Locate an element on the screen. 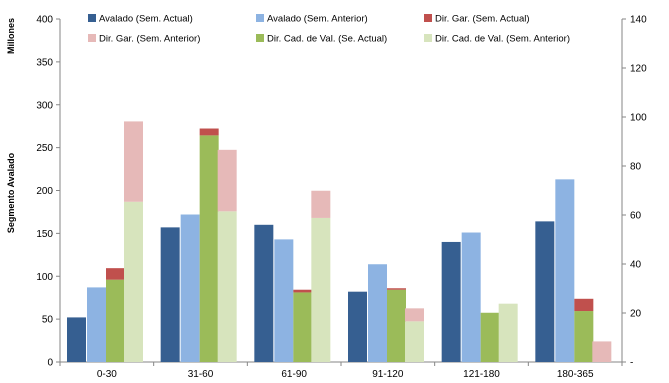  x-tick-label: 31-60 is located at coordinates (201, 374).